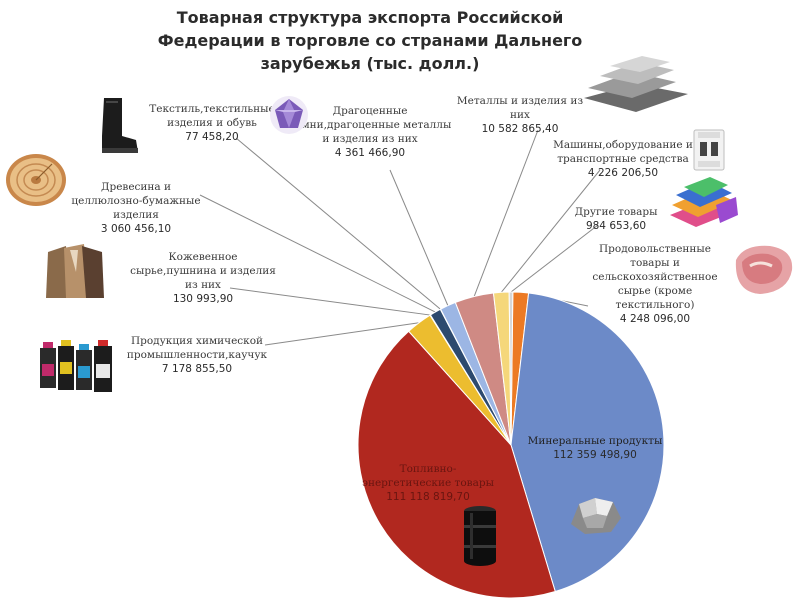 The image size is (800, 600). What do you see at coordinates (595, 455) in the screenshot?
I see `label-minerals-value: 112 359 498,90` at bounding box center [595, 455].